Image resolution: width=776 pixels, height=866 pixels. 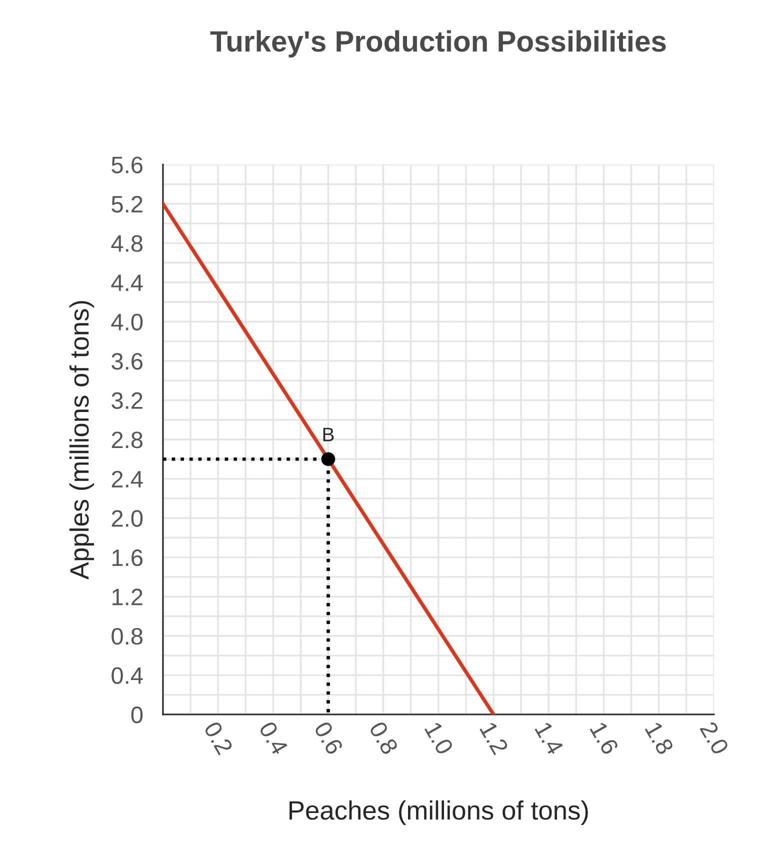 I want to click on y-tick-label: 0, so click(x=137, y=715).